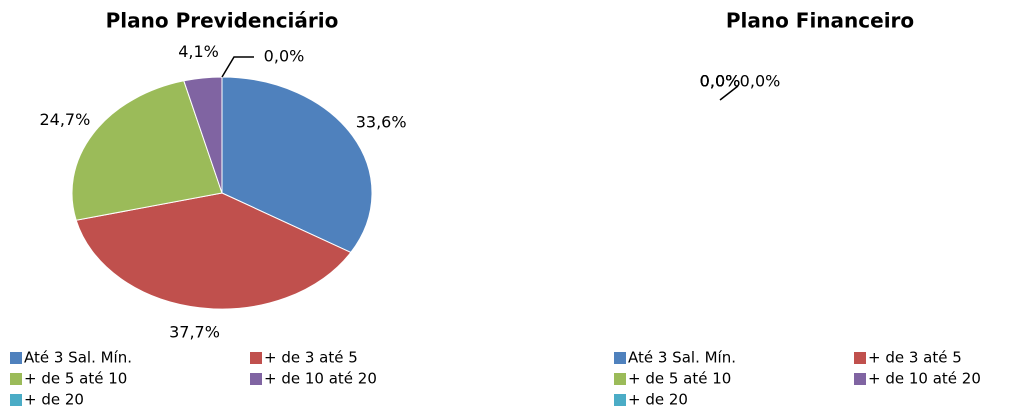 The image size is (1018, 420). What do you see at coordinates (194, 331) in the screenshot?
I see `data-label: 37,7%` at bounding box center [194, 331].